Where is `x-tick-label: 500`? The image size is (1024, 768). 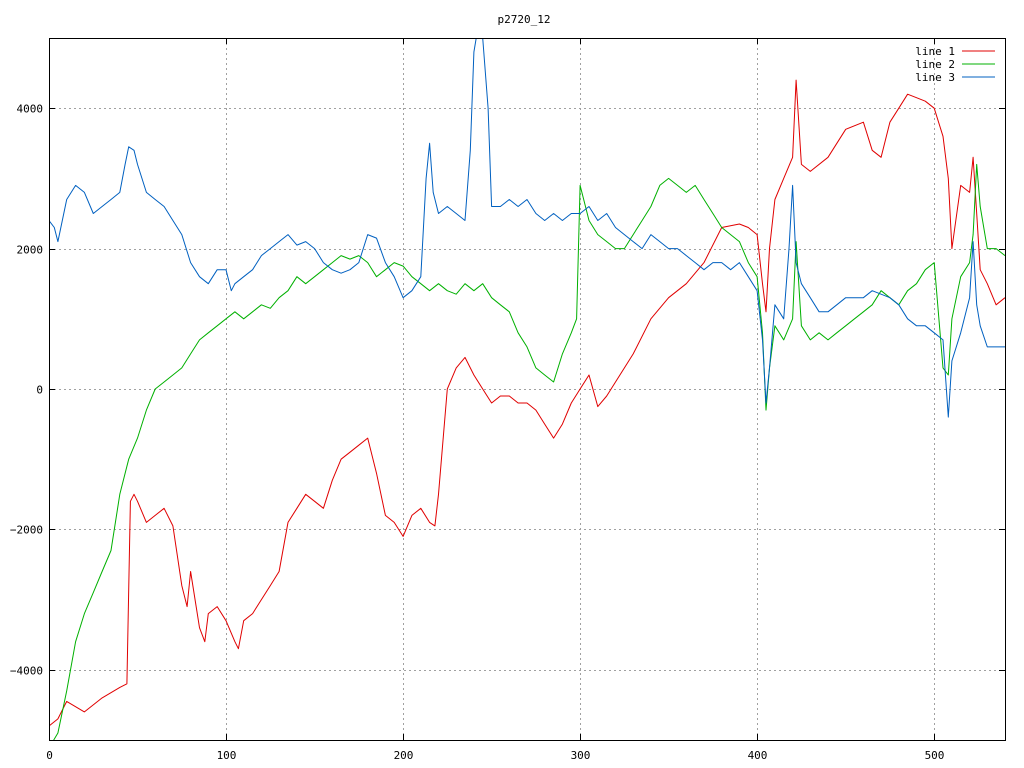
x-tick-label: 500 is located at coordinates (935, 755).